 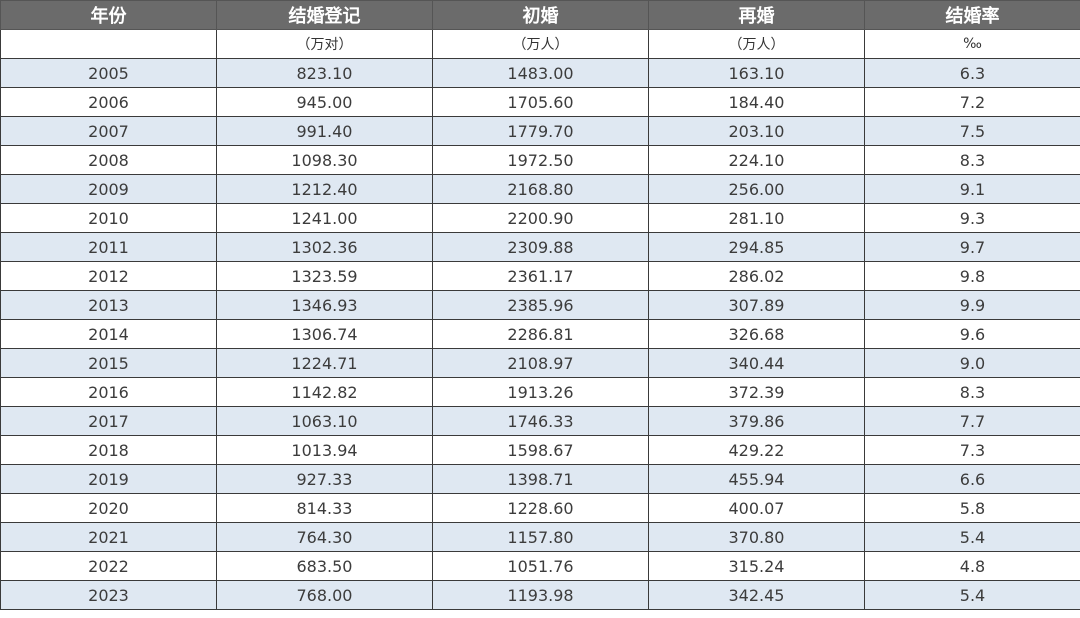 I want to click on cell-remarriage: 281.10, so click(x=756, y=218).